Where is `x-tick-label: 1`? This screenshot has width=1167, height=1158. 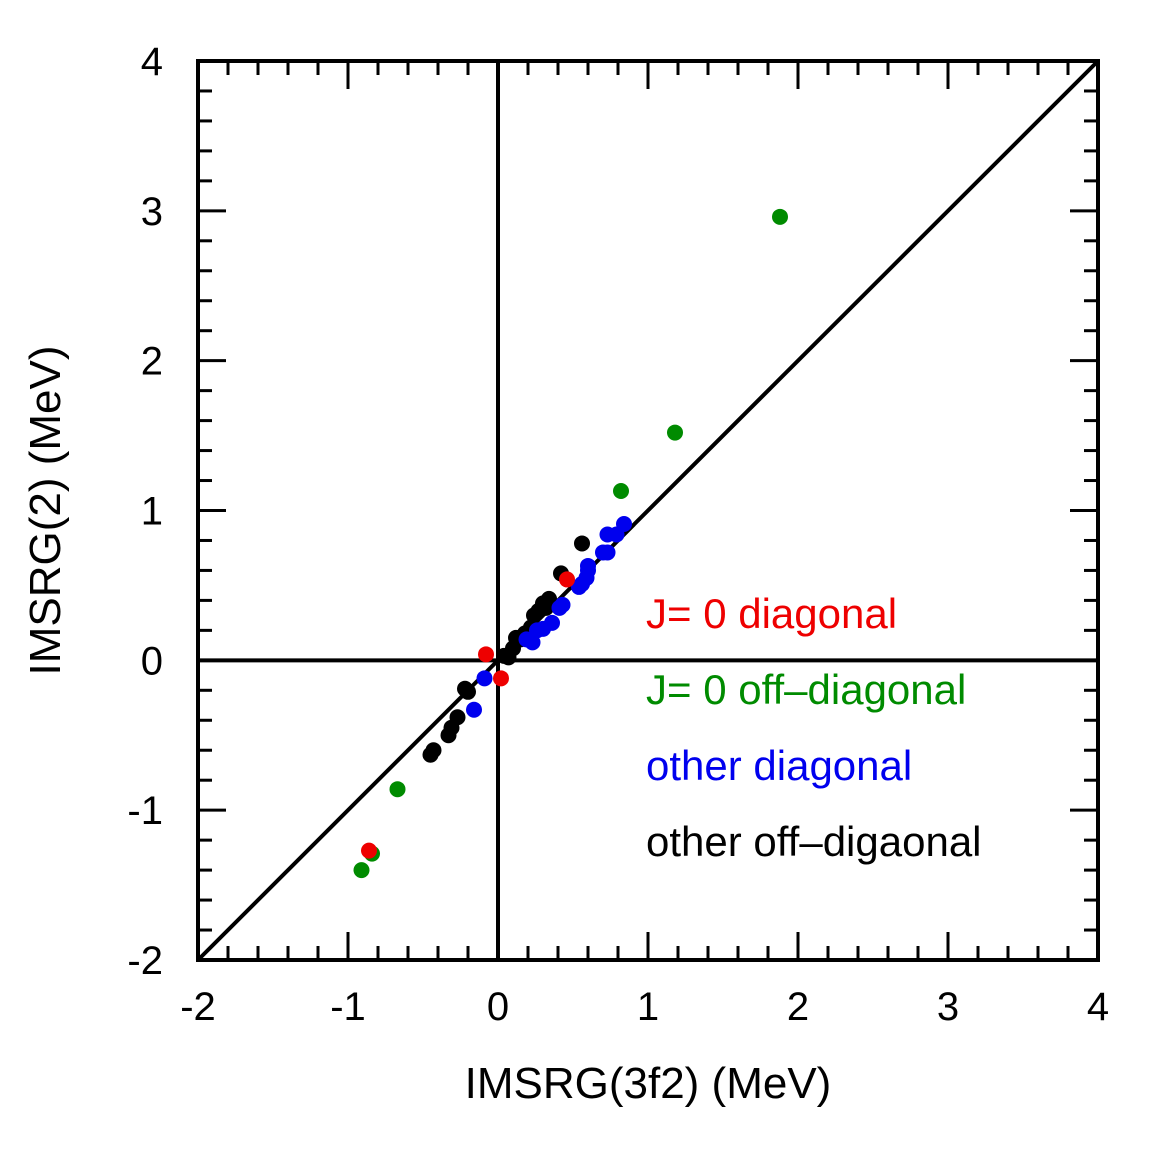 x-tick-label: 1 is located at coordinates (648, 1007).